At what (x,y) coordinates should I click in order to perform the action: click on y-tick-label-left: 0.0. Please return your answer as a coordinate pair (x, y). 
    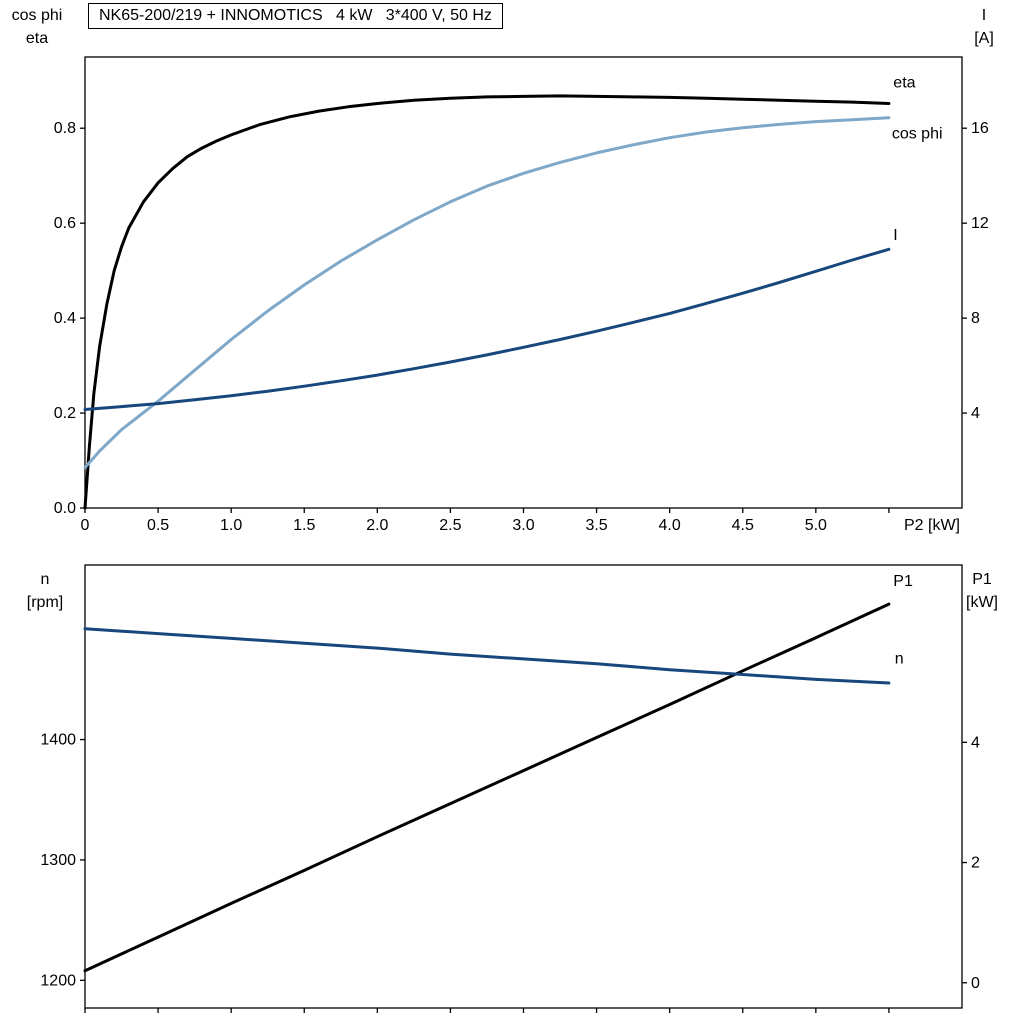
    Looking at the image, I should click on (65, 508).